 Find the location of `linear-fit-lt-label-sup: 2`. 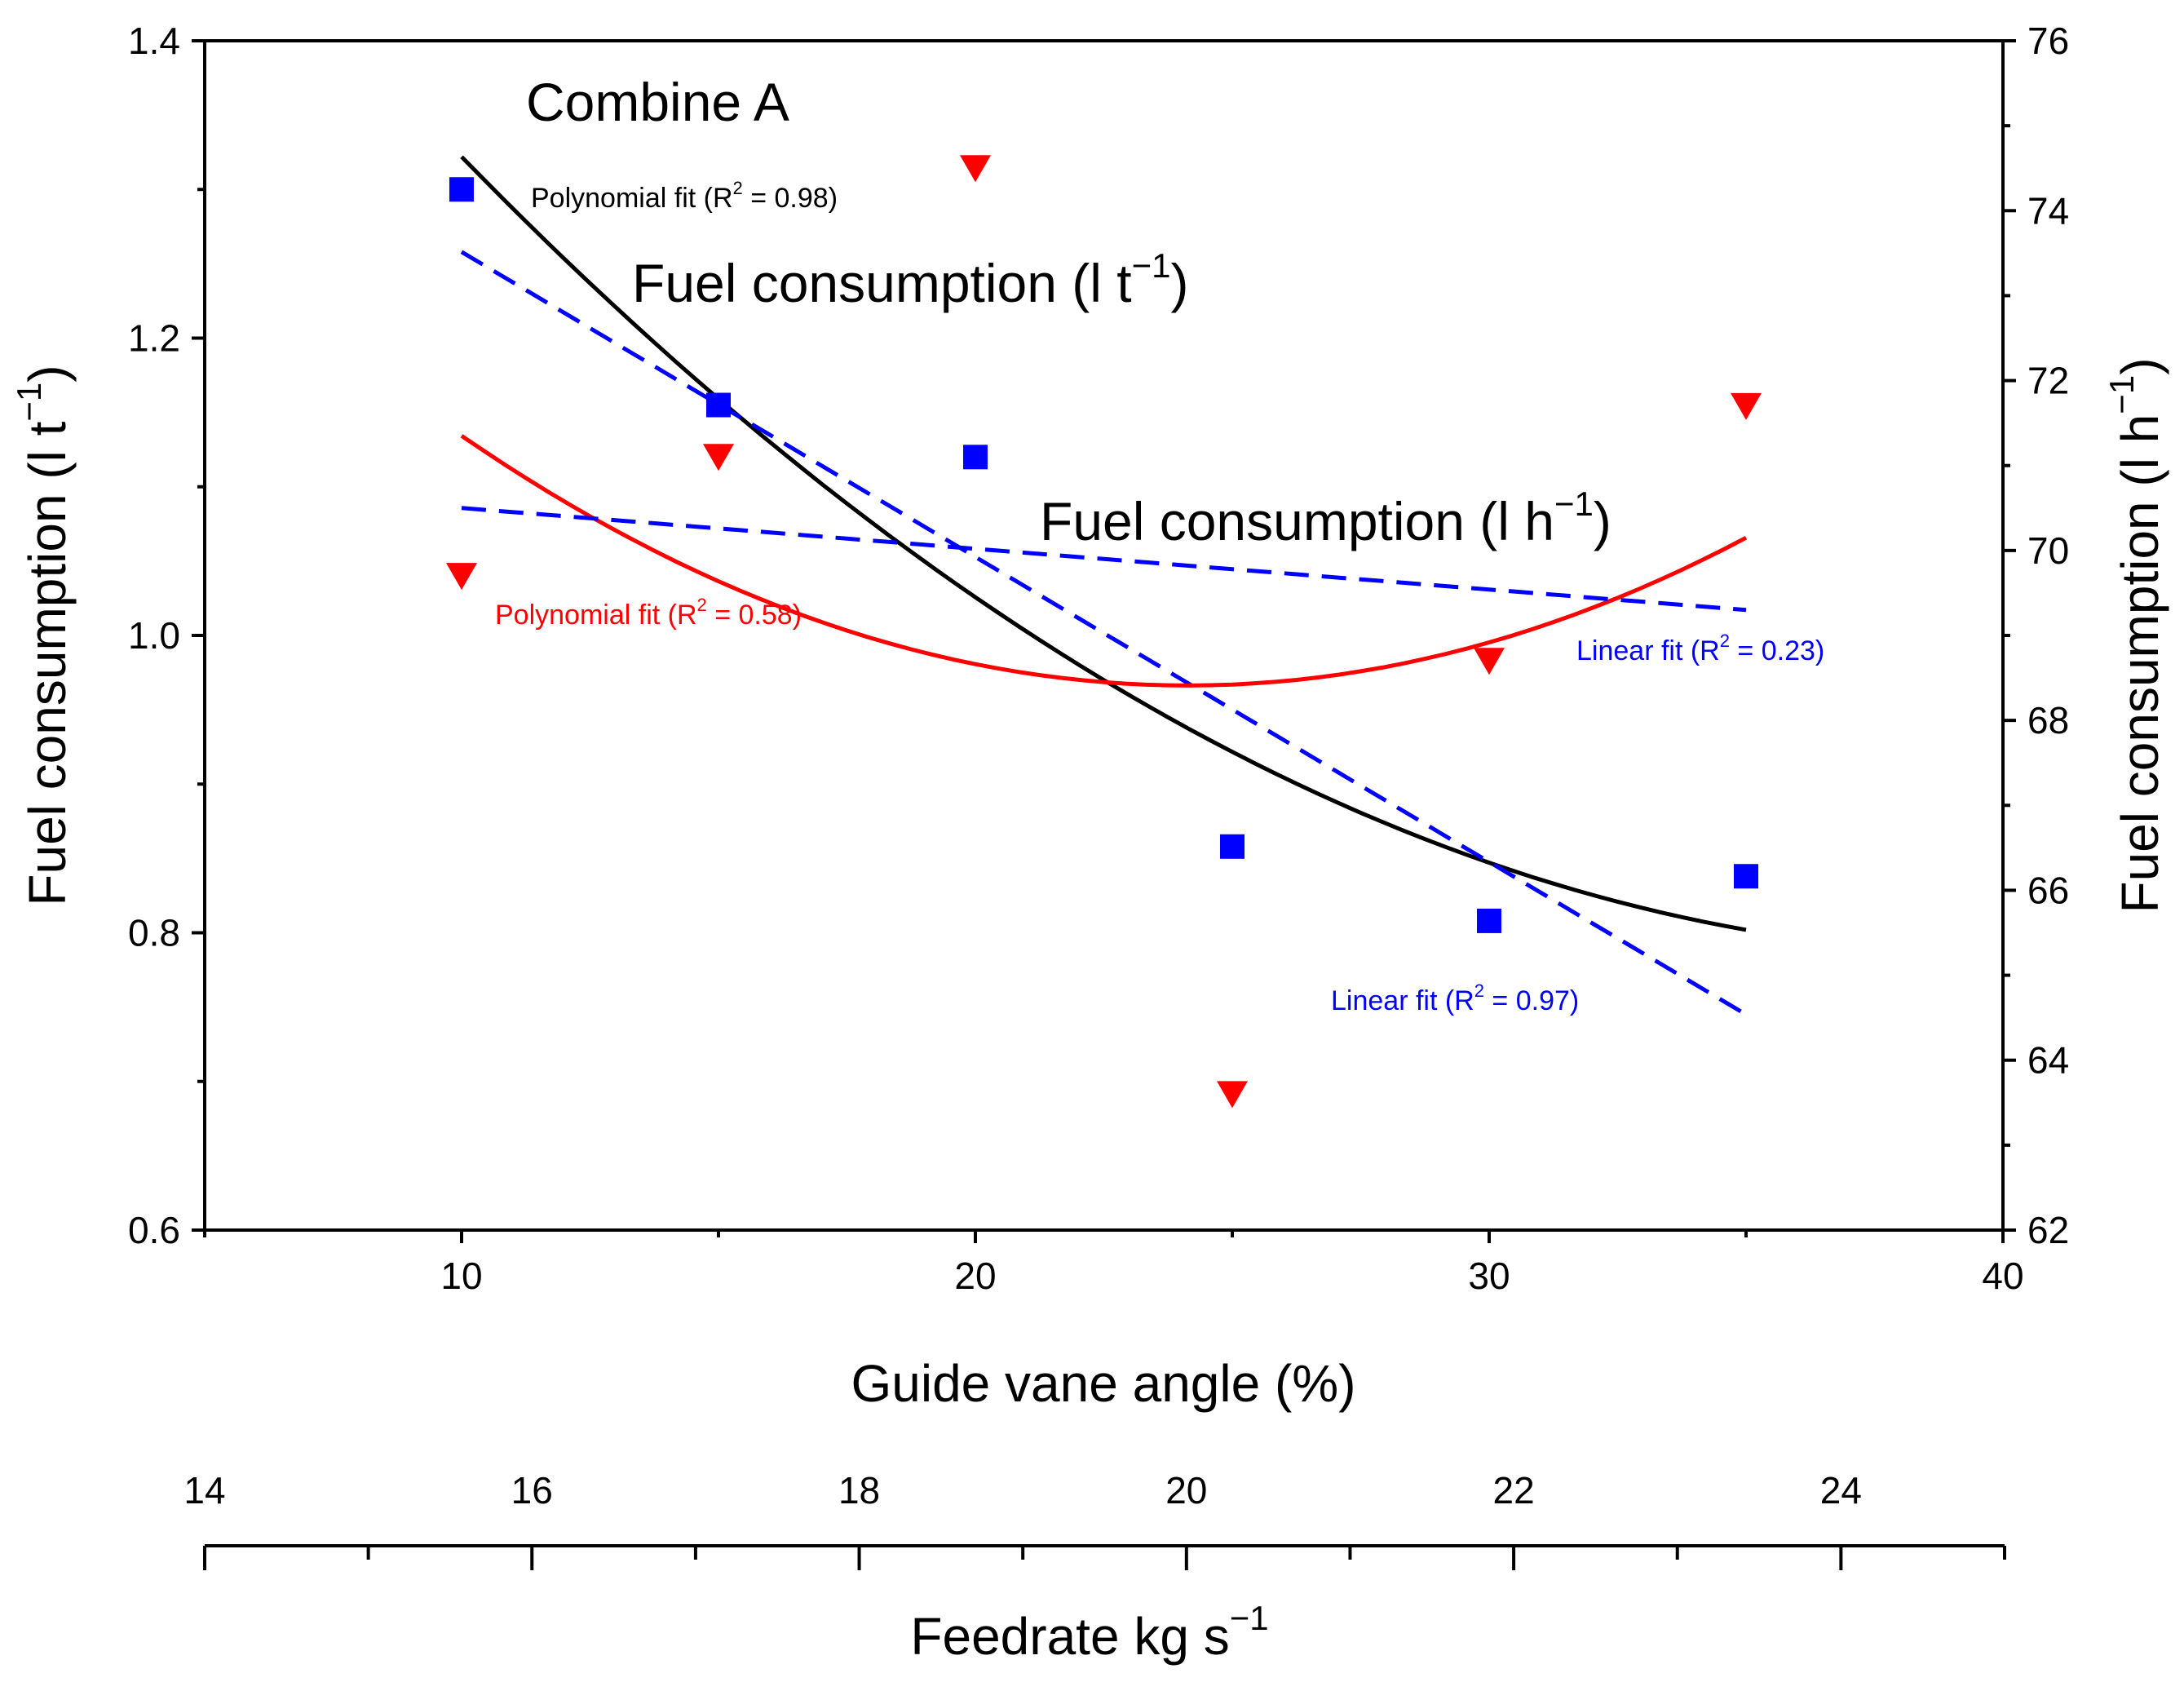

linear-fit-lt-label-sup: 2 is located at coordinates (1479, 990).